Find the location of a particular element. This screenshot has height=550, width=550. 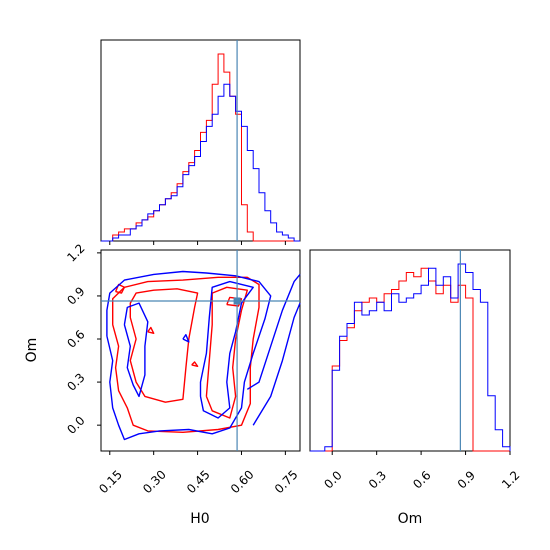

om-x-tick-label: 0.6 is located at coordinates (421, 479).